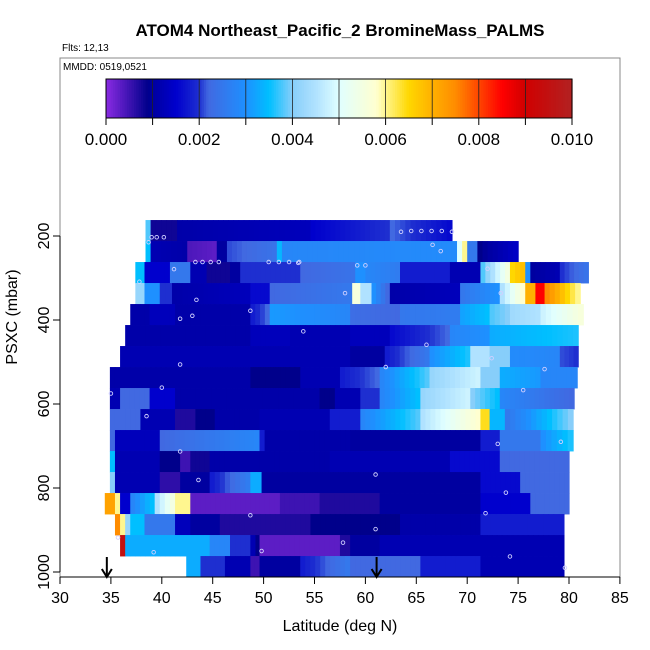 This screenshot has height=650, width=650. Describe the element at coordinates (44, 572) in the screenshot. I see `y-tick-label: 1000` at that location.